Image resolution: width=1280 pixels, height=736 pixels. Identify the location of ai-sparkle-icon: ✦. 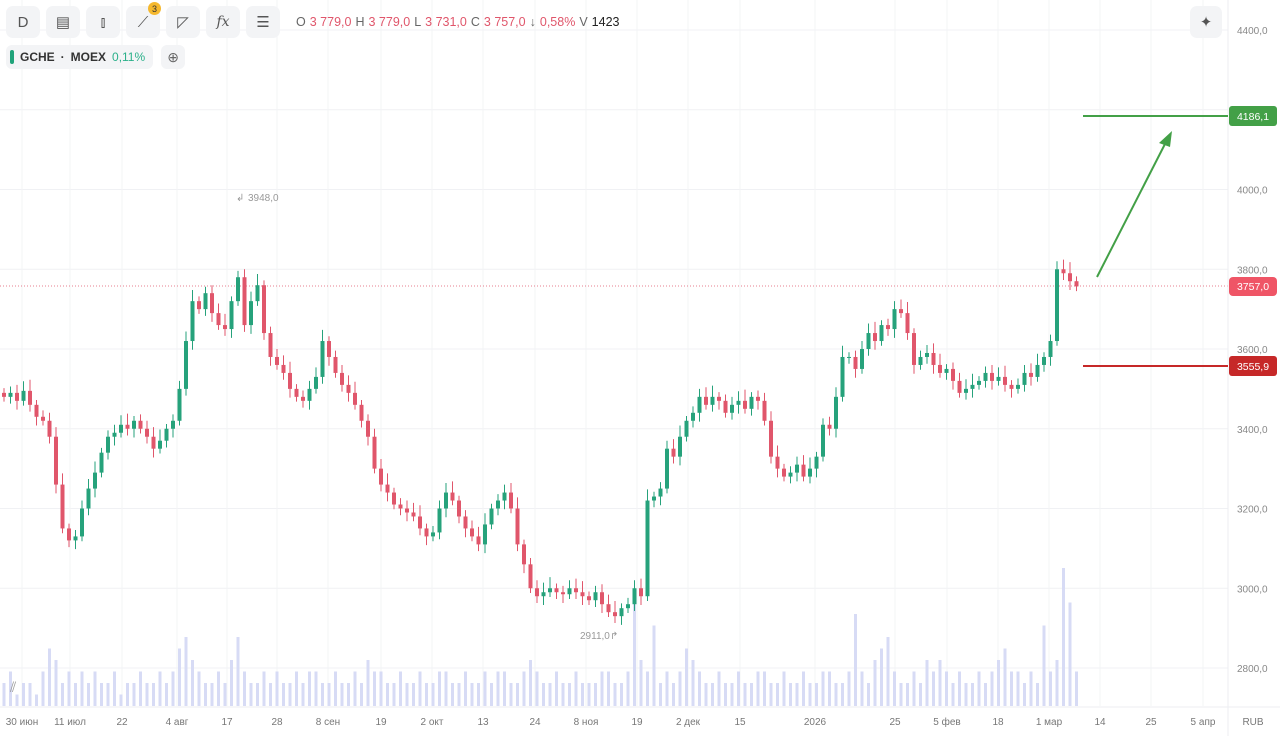
(1206, 22).